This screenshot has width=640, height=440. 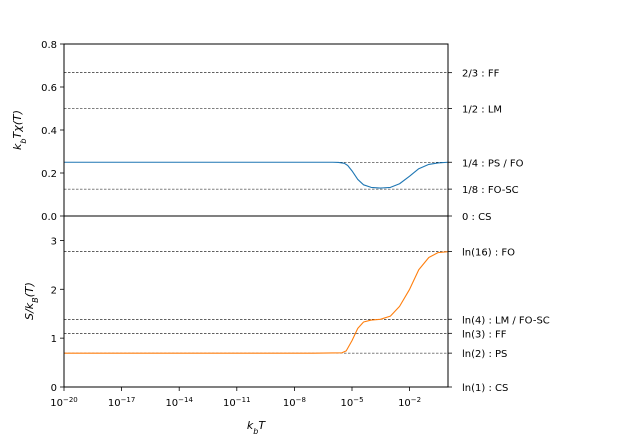 What do you see at coordinates (49, 131) in the screenshot?
I see `top-ytick-label: 0.4` at bounding box center [49, 131].